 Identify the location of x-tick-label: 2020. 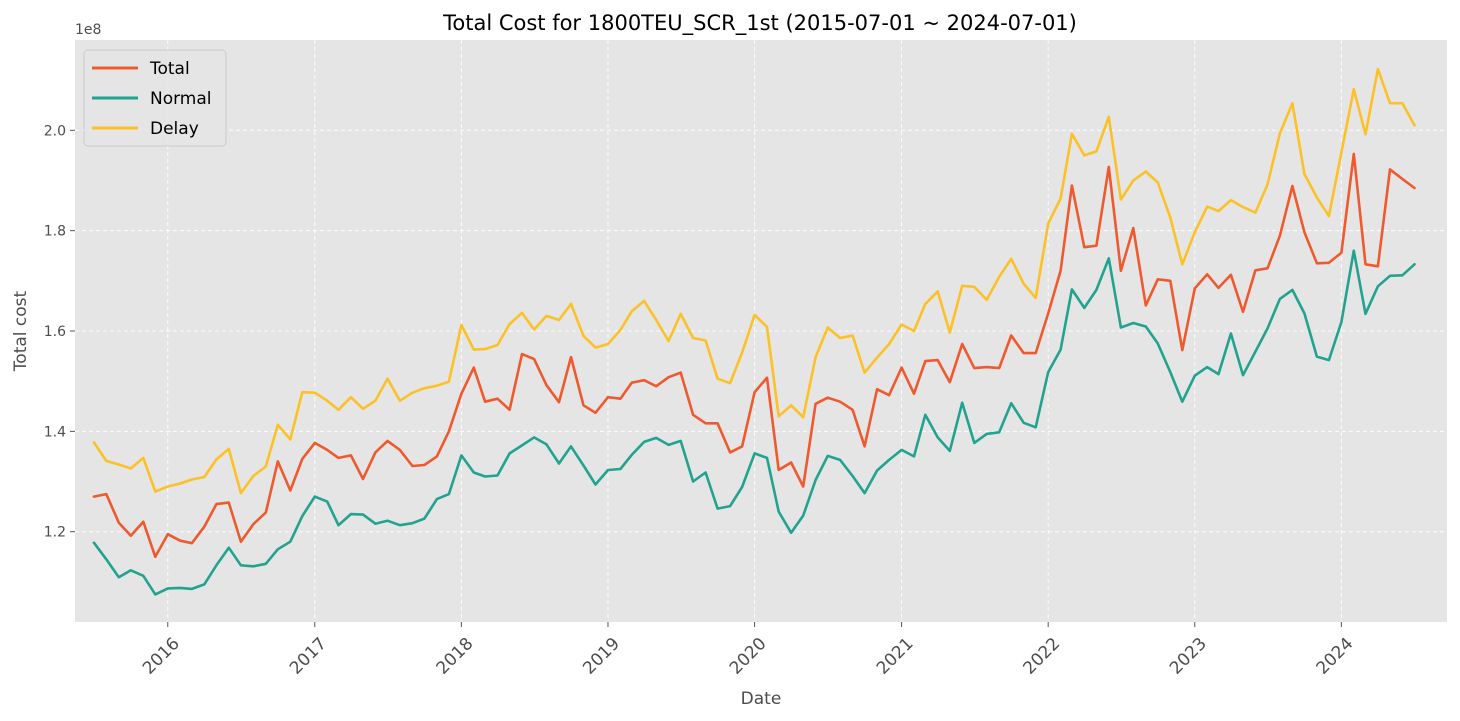
(748, 656).